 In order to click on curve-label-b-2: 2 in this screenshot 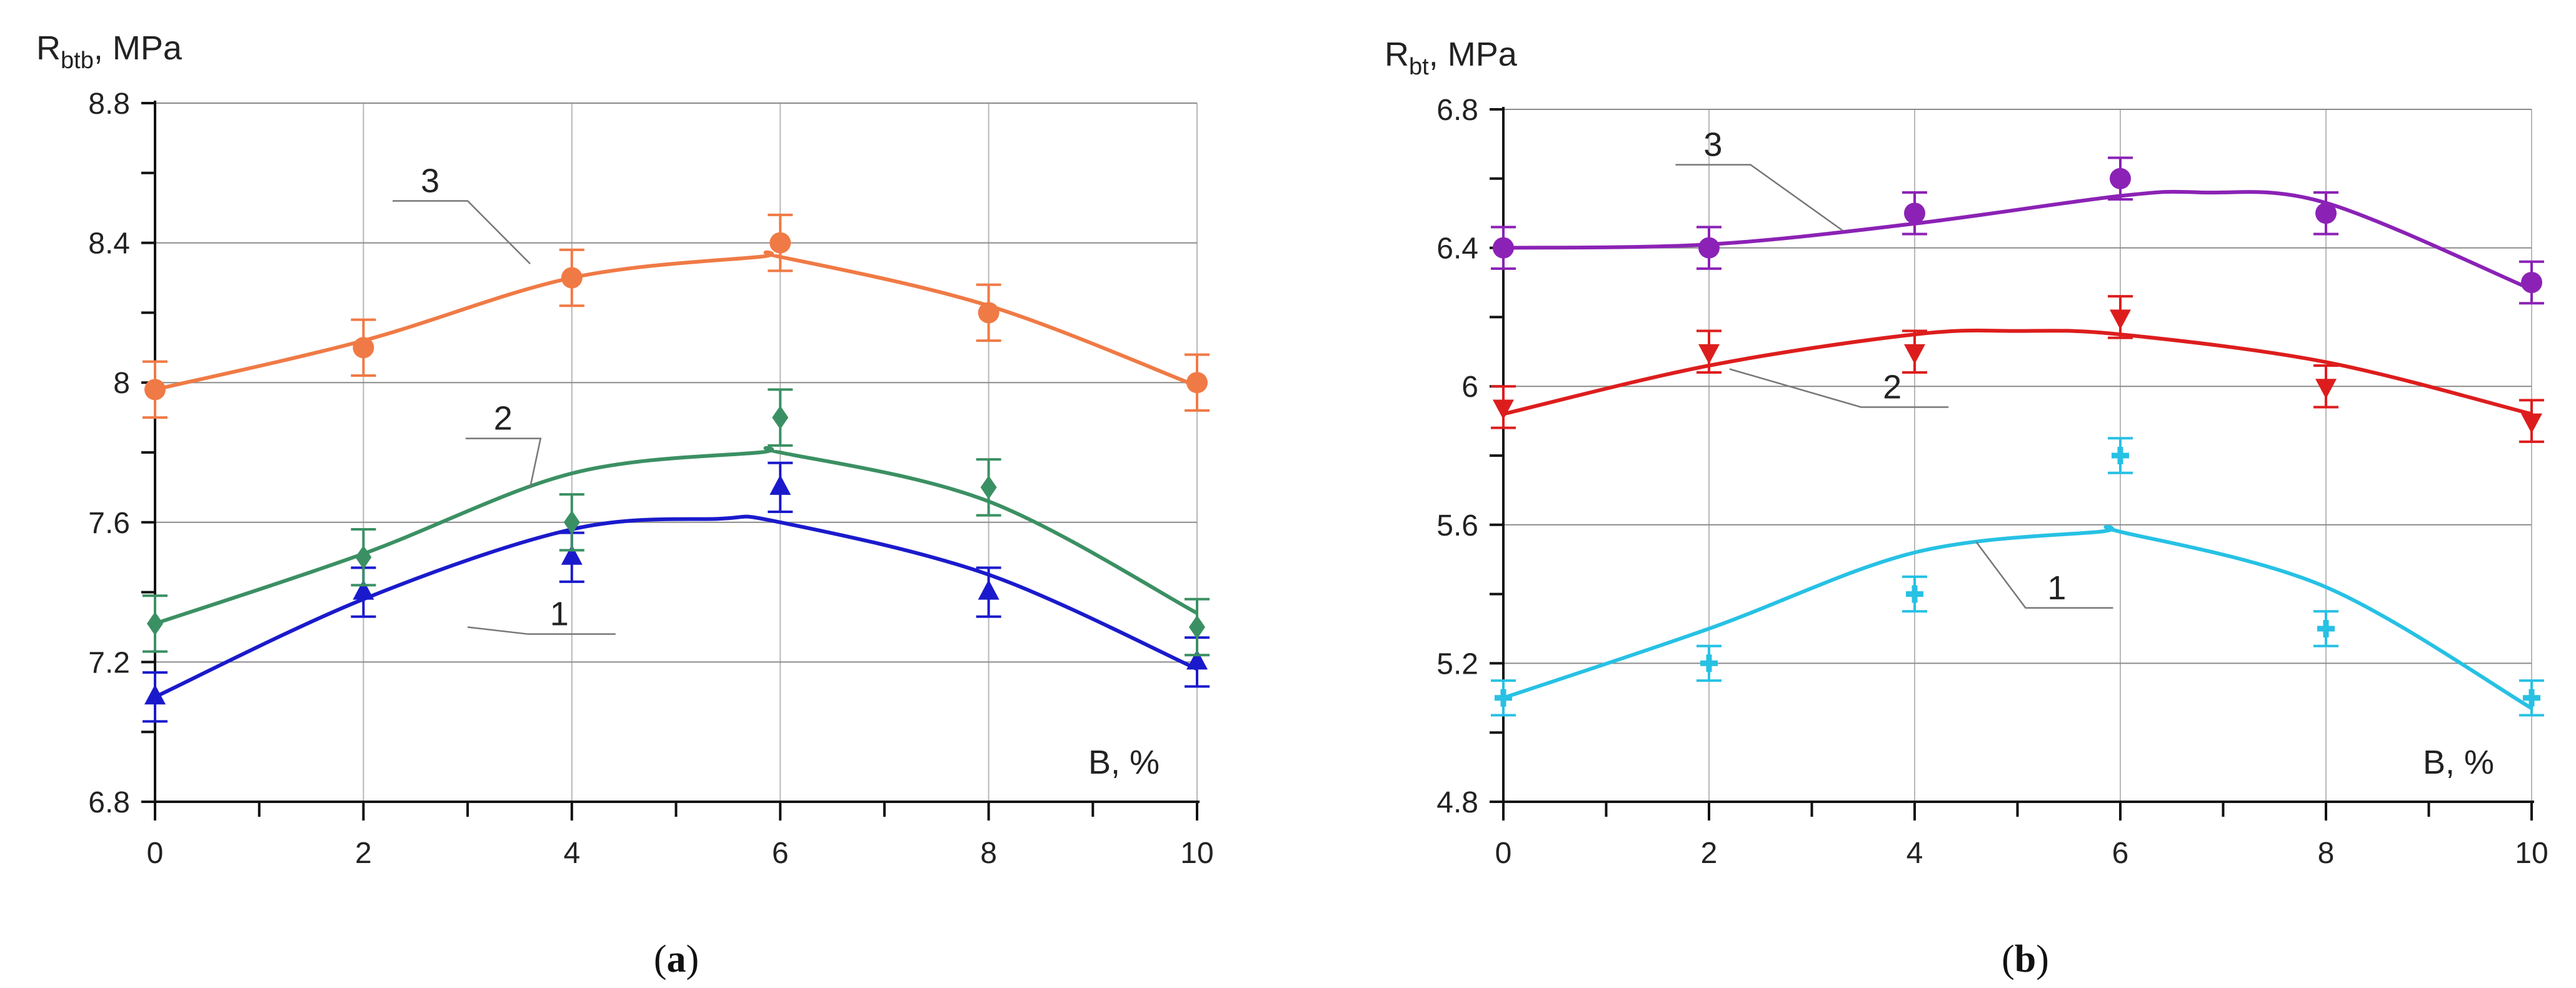, I will do `click(1892, 387)`.